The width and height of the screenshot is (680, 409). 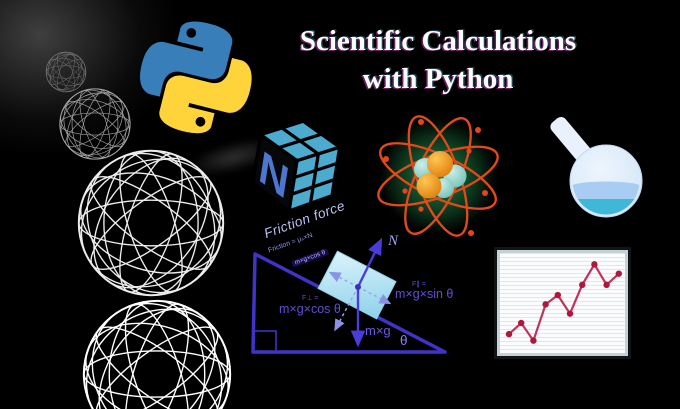 What do you see at coordinates (310, 298) in the screenshot?
I see `perpendicular-prefix-label: F⊥ =` at bounding box center [310, 298].